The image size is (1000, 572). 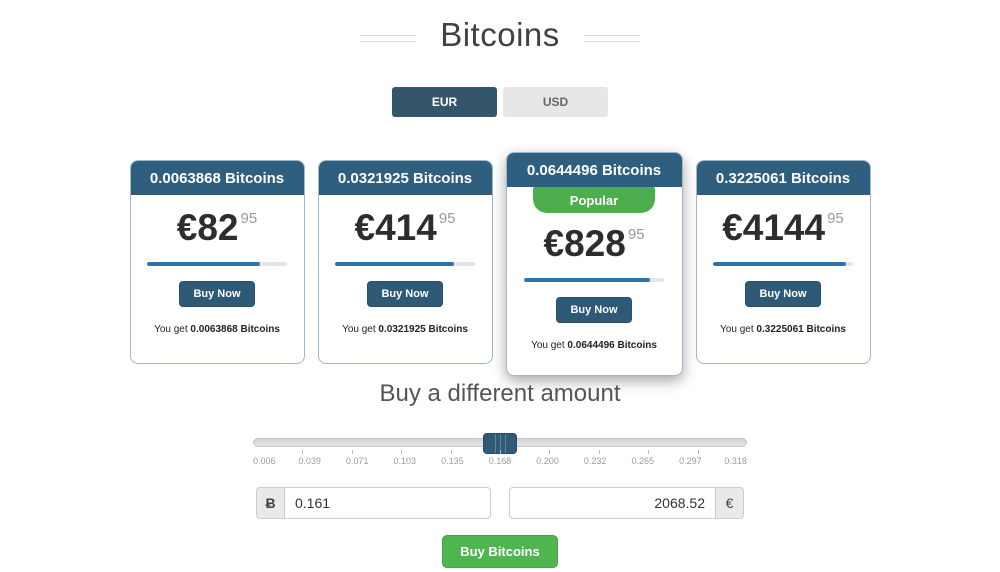 I want to click on you-get-amount: 0.0644496 Bitcoins, so click(x=612, y=345).